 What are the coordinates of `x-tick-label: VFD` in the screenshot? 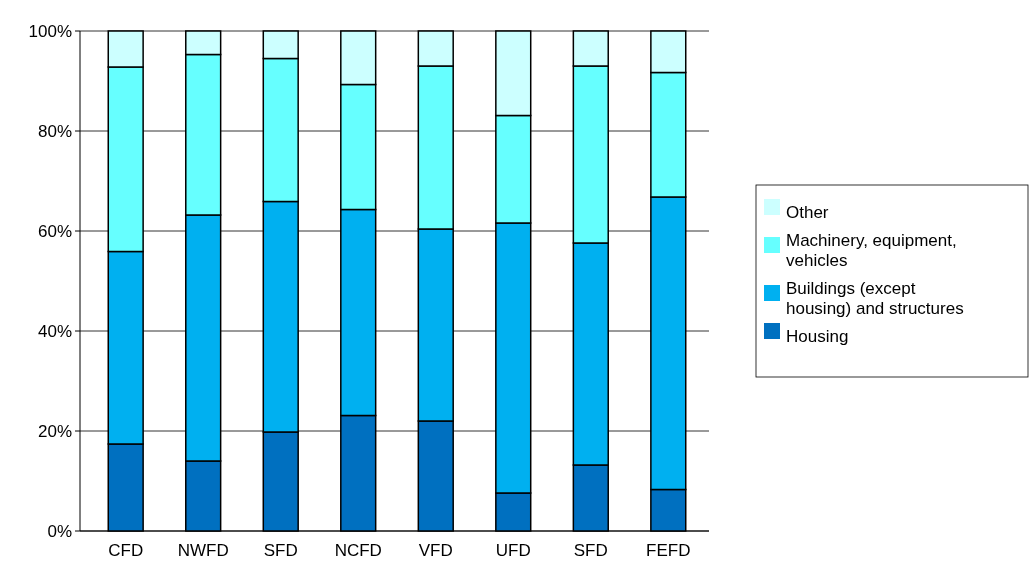 It's located at (435, 550).